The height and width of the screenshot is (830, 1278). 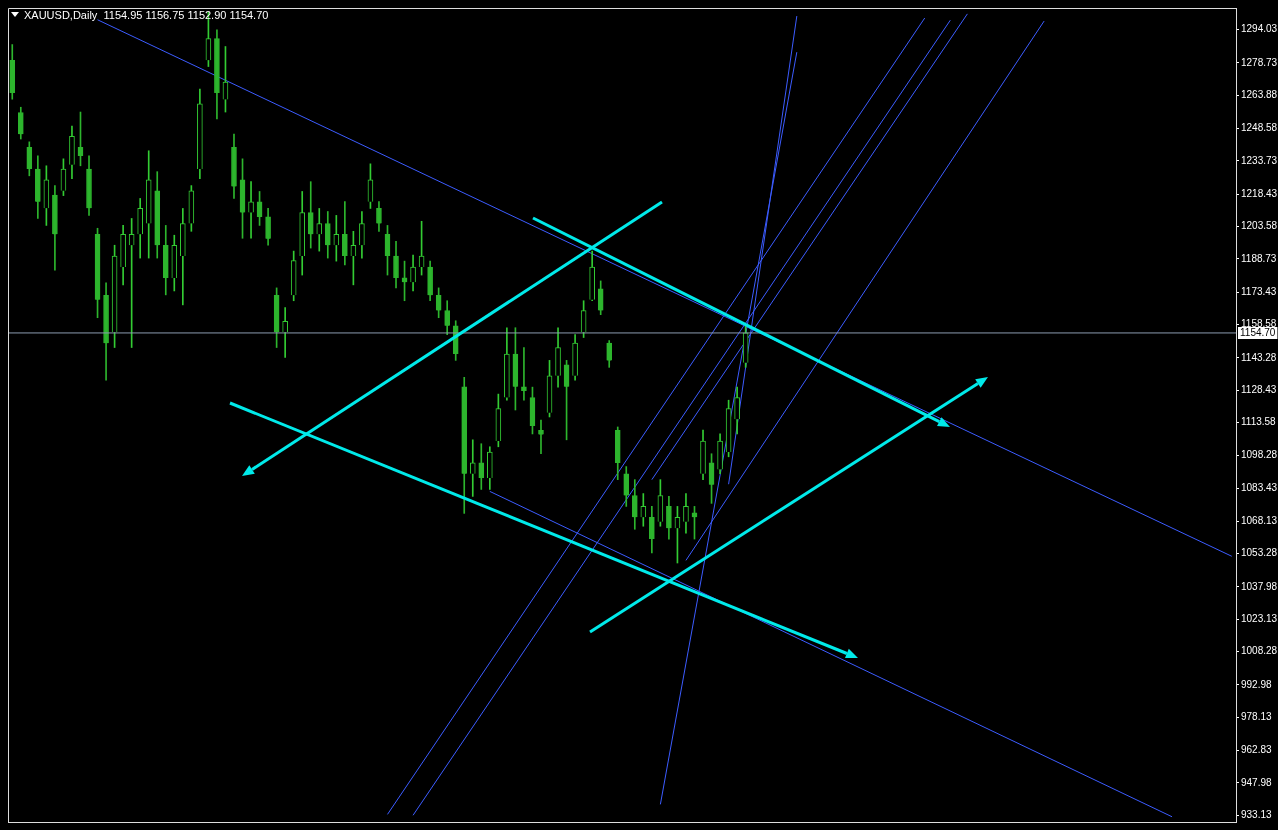 What do you see at coordinates (1259, 128) in the screenshot?
I see `y-tick-label: 1248.58` at bounding box center [1259, 128].